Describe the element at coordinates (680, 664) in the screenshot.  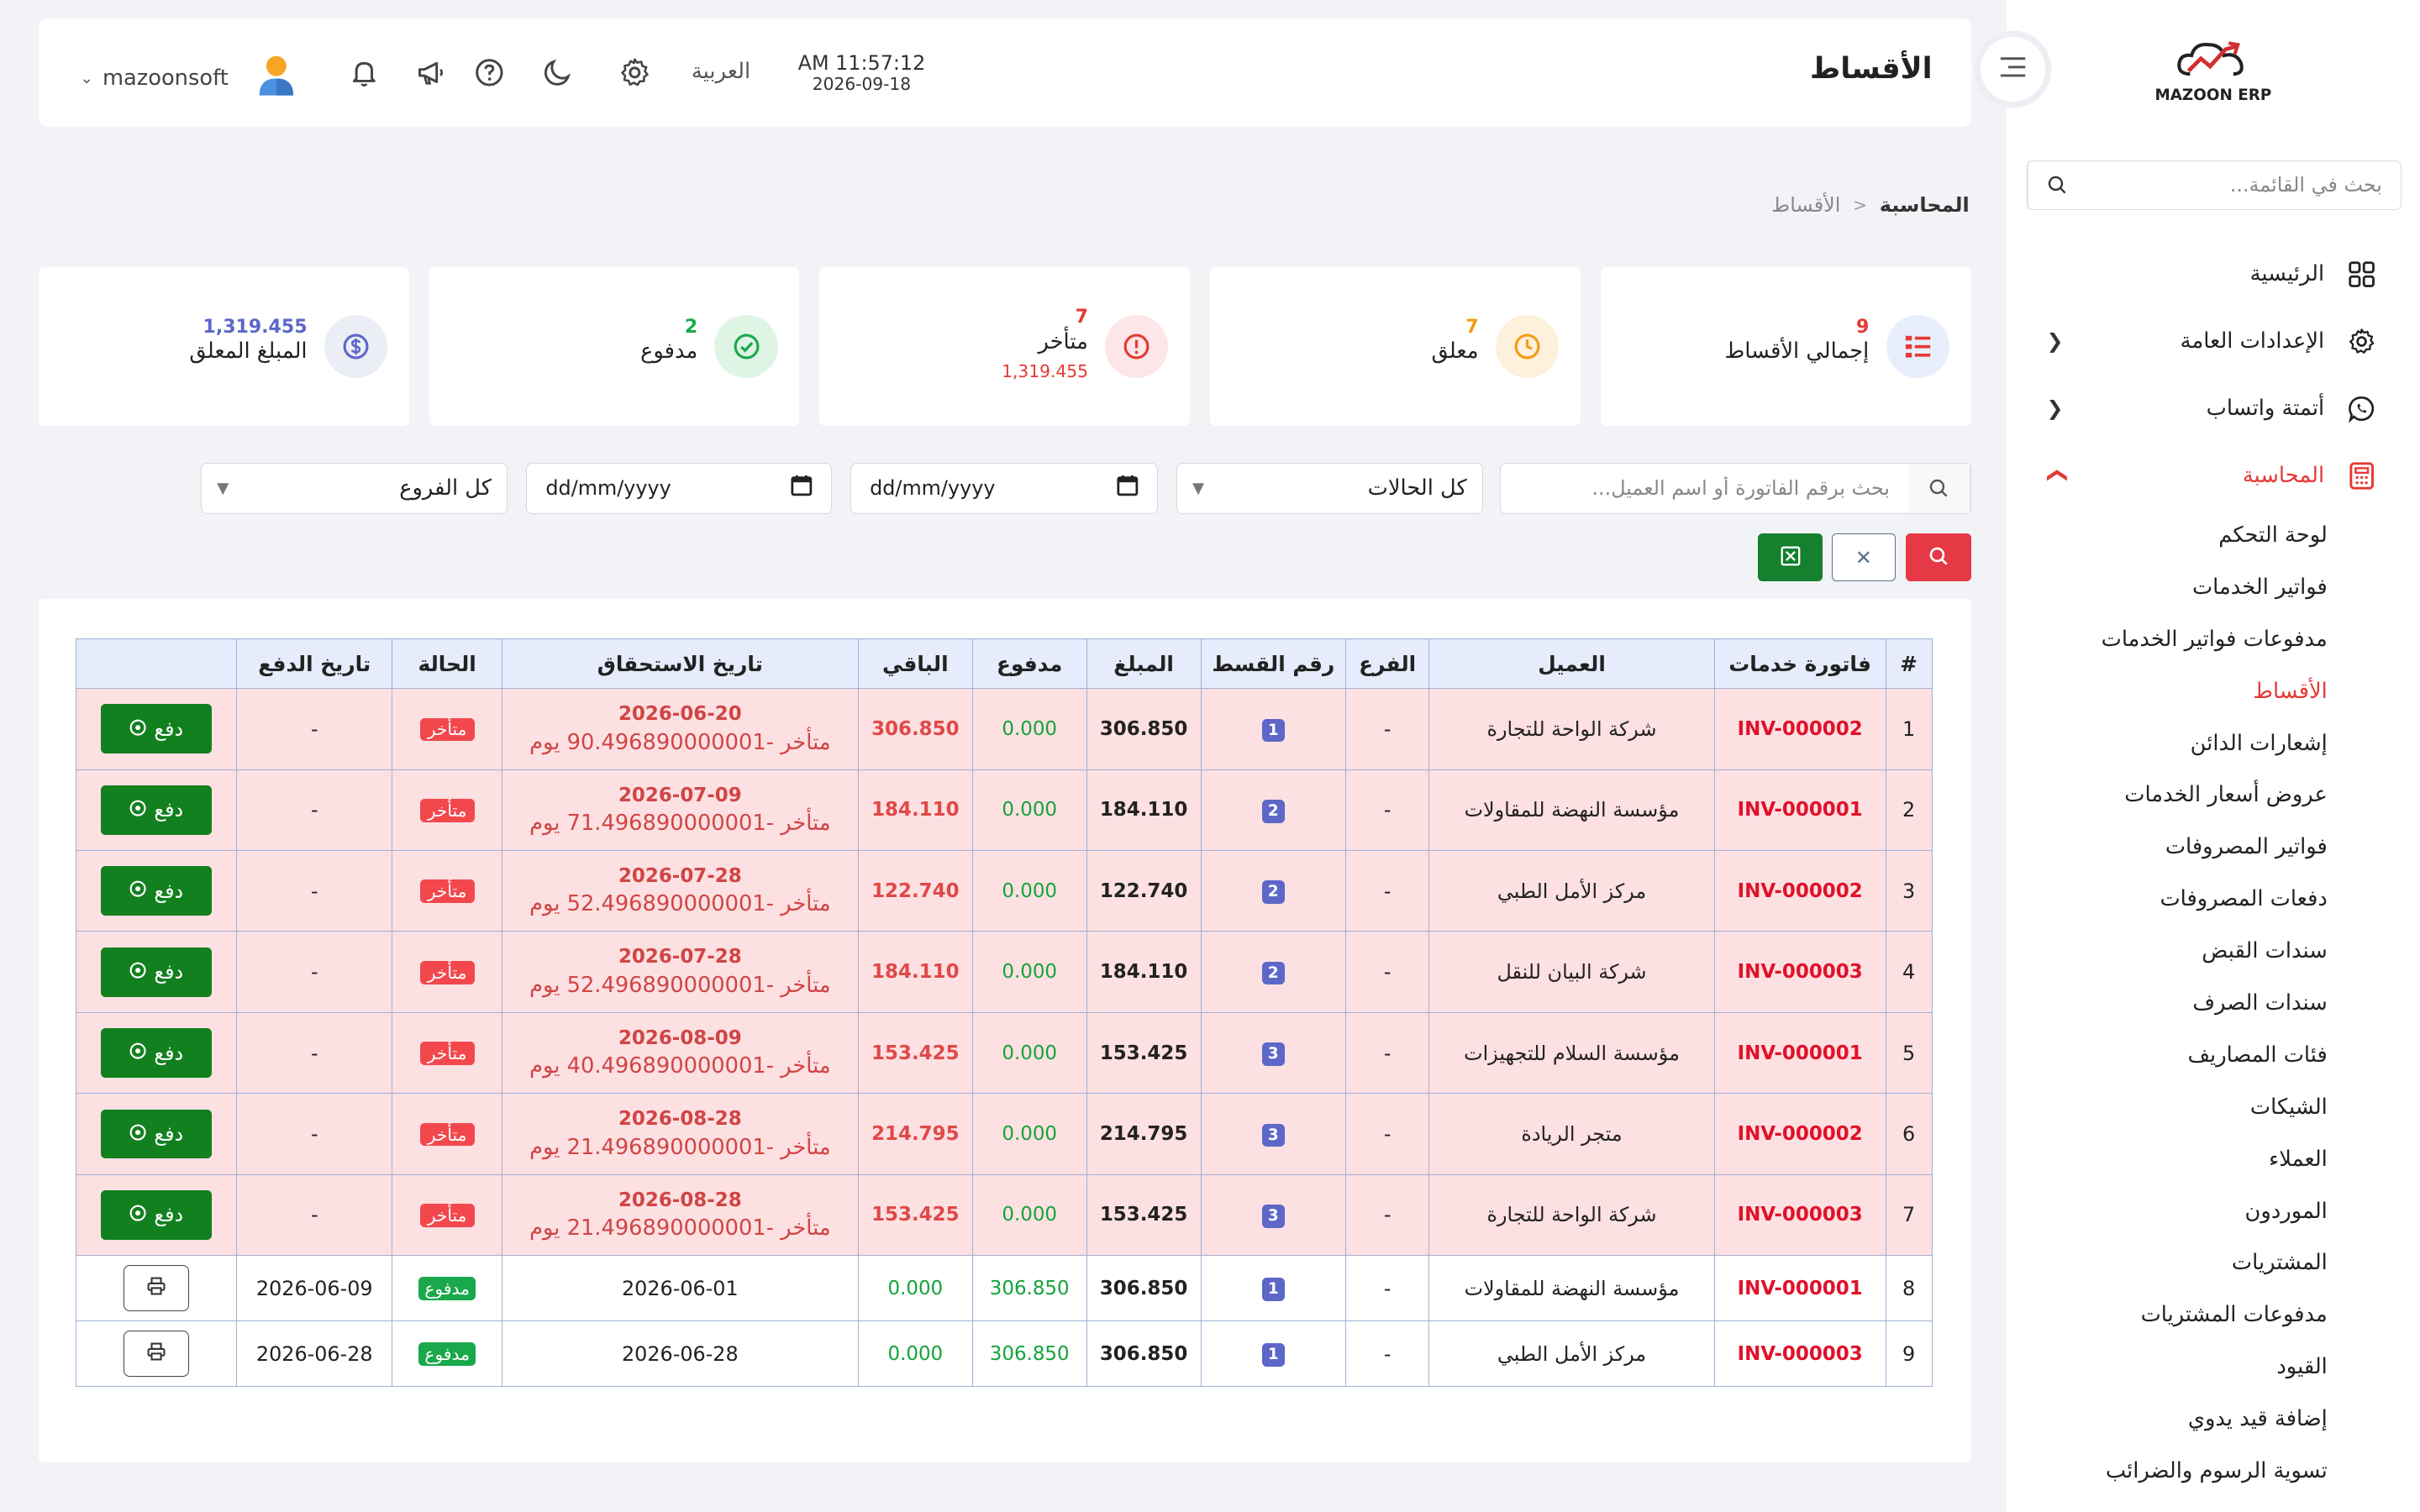
I see `column-header: تاريخ الاستحقاق` at that location.